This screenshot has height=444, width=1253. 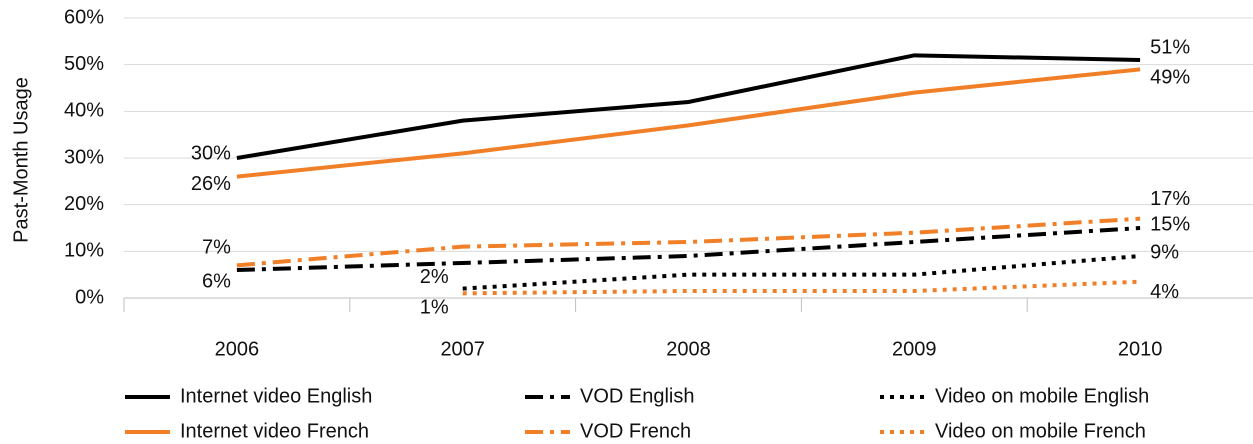 I want to click on y-tick-label: 60%, so click(x=84, y=17).